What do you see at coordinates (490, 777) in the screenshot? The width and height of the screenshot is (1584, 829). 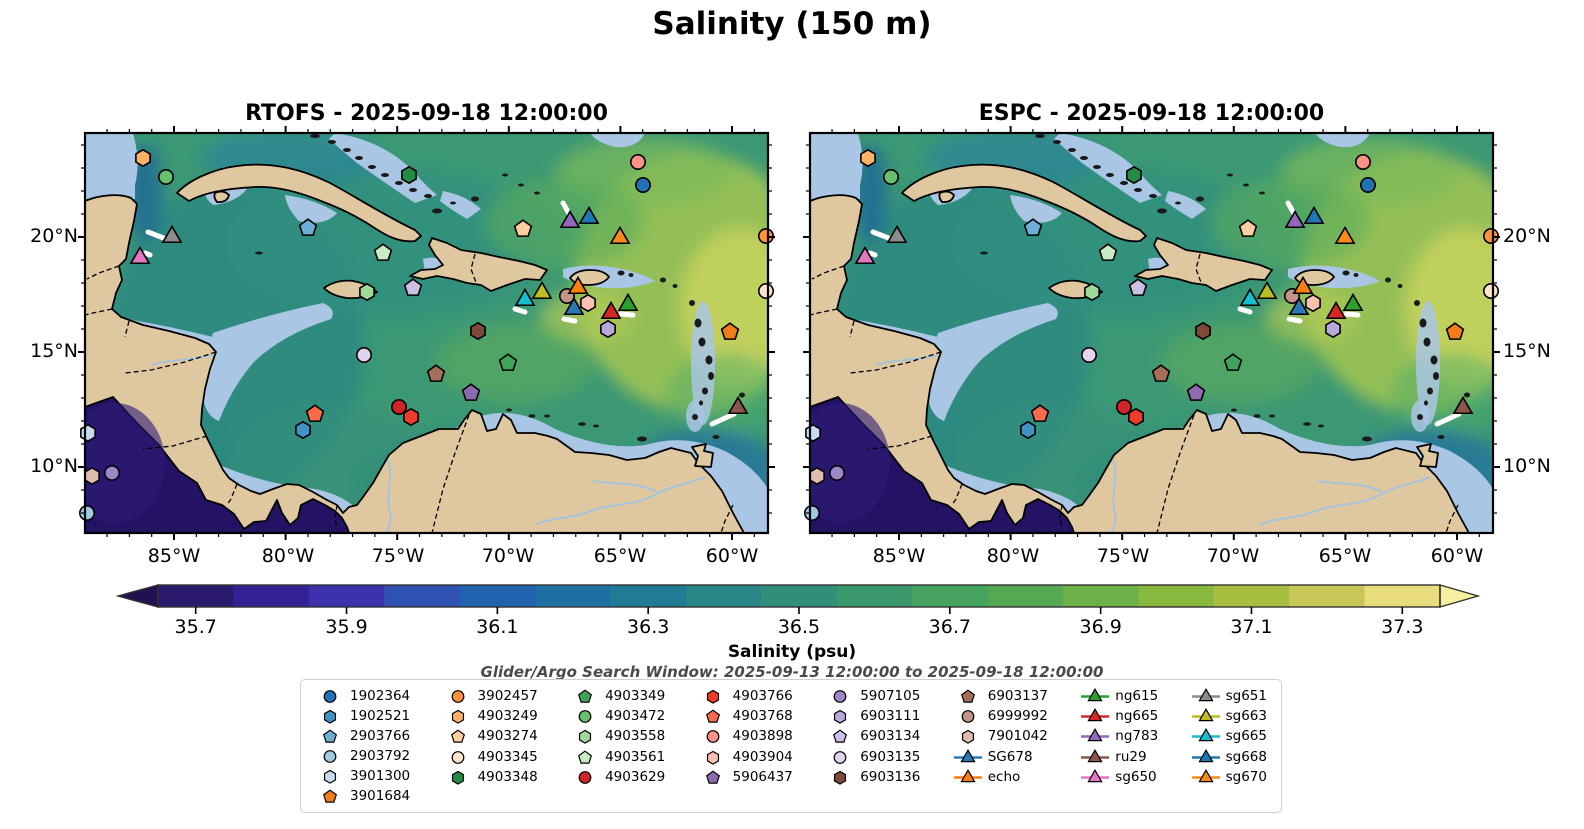 I see `legend-entry-4903348: 4903348` at bounding box center [490, 777].